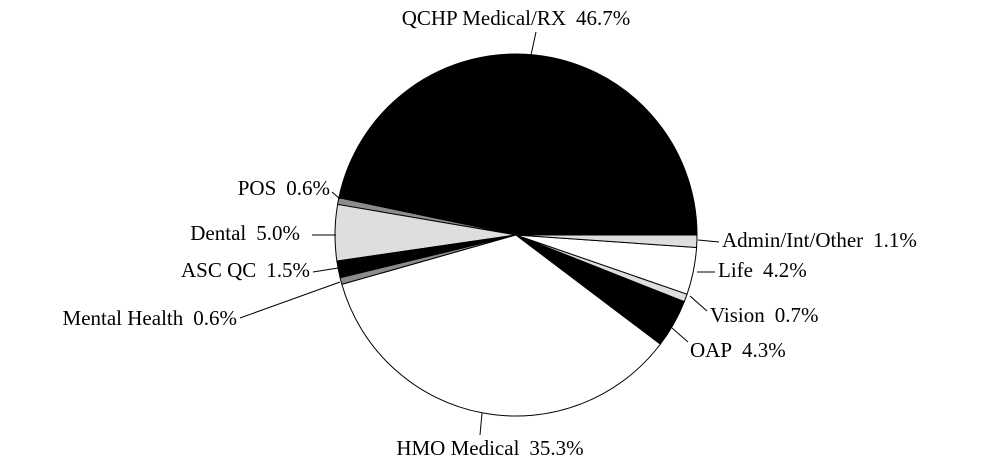 This screenshot has height=465, width=982. I want to click on slice-label: Life 4.2%, so click(762, 270).